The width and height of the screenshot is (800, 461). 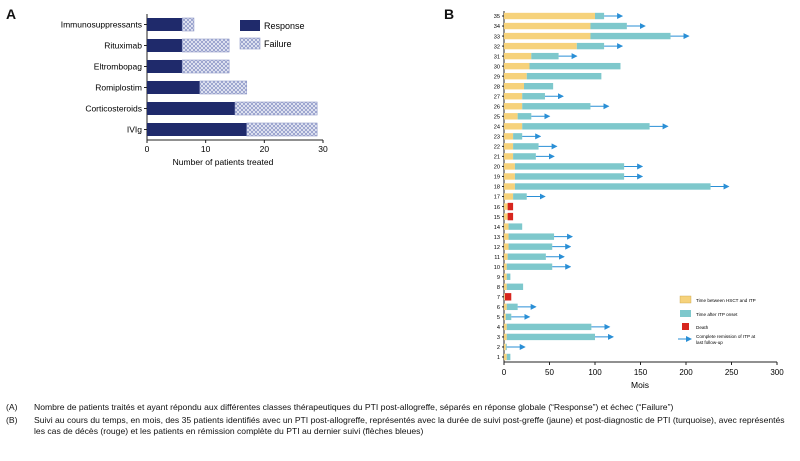 I want to click on b-xtick-label: 200, so click(x=686, y=372).